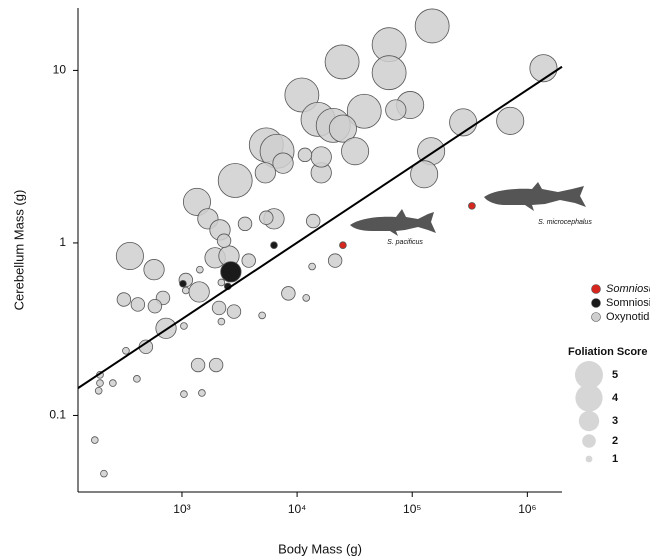 This screenshot has width=650, height=560. What do you see at coordinates (320, 548) in the screenshot?
I see `x-axis-label: Body Mass (g)` at bounding box center [320, 548].